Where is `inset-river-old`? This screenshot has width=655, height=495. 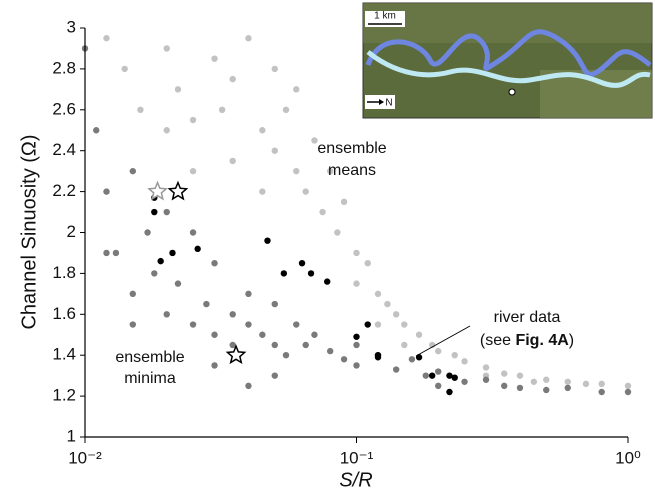
inset-river-old is located at coordinates (508, 53).